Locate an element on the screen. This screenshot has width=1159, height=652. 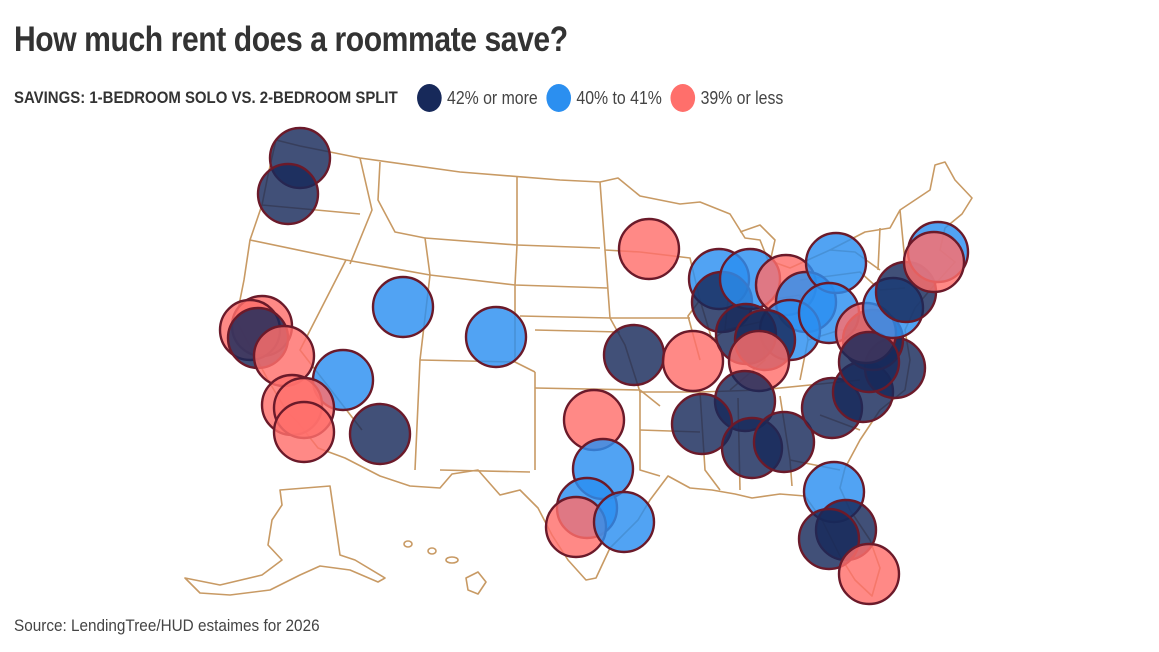
legend-item-mid: 40% to 41% is located at coordinates (604, 98).